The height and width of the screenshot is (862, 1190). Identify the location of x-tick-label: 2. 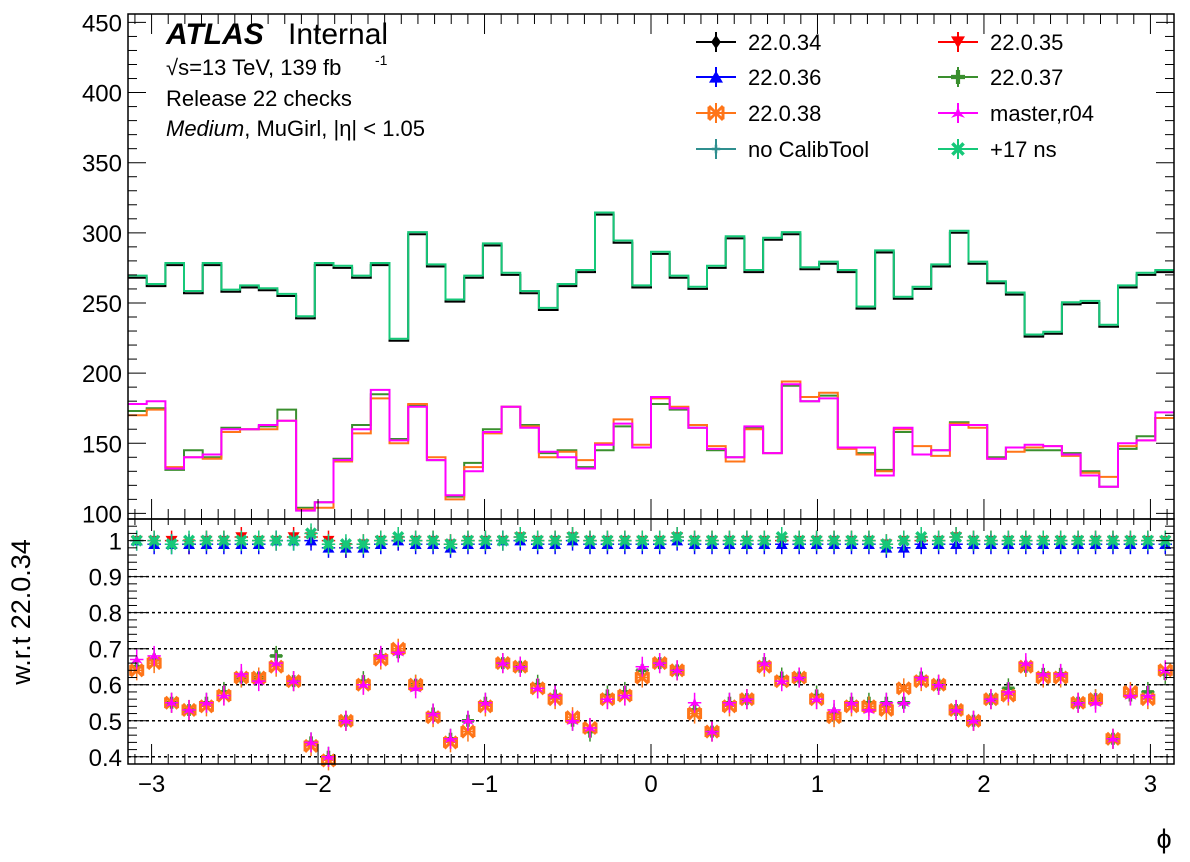
(983, 784).